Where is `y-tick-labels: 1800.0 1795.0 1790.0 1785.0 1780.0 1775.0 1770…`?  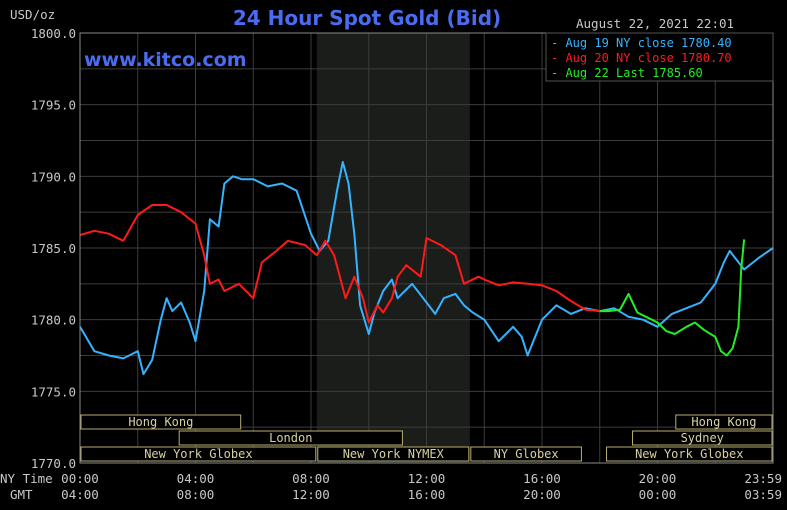
y-tick-labels: 1800.0 1795.0 1790.0 1785.0 1780.0 1775.0 1770… is located at coordinates (53, 248).